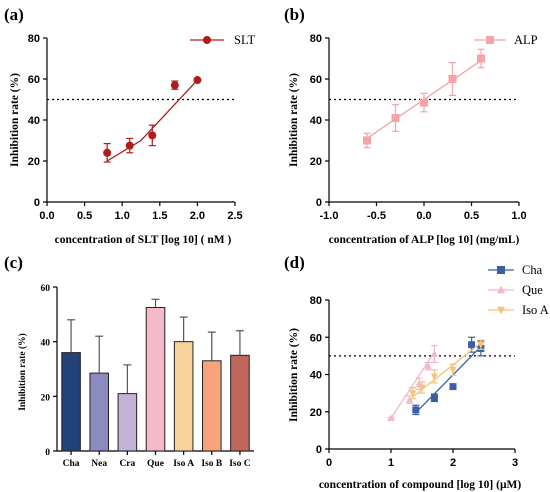  Describe the element at coordinates (143, 240) in the screenshot. I see `x-axis-title-a: concentration of SLT [log 10] ( nM )` at that location.